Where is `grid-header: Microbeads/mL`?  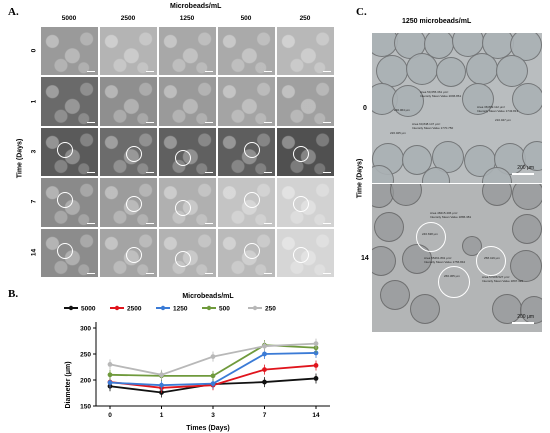
grid-header: Microbeads/mL is located at coordinates (196, 6).